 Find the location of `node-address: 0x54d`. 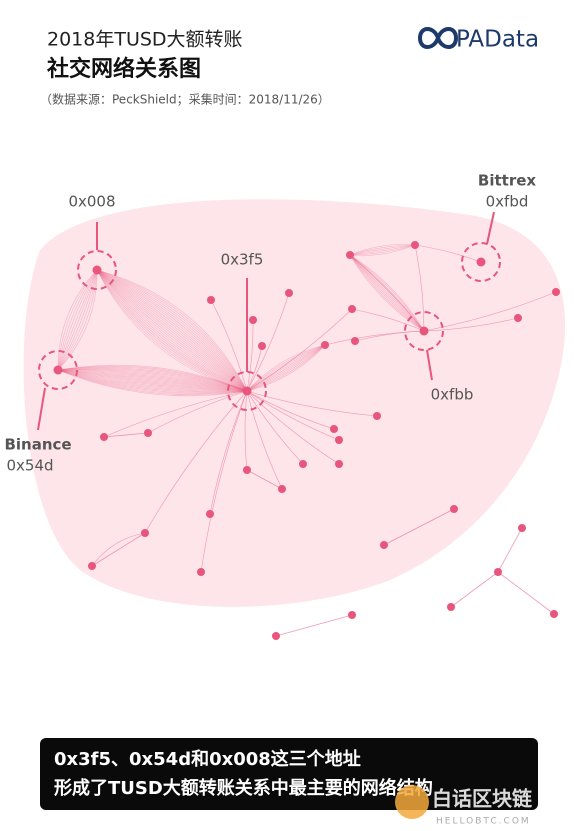

node-address: 0x54d is located at coordinates (29, 466).